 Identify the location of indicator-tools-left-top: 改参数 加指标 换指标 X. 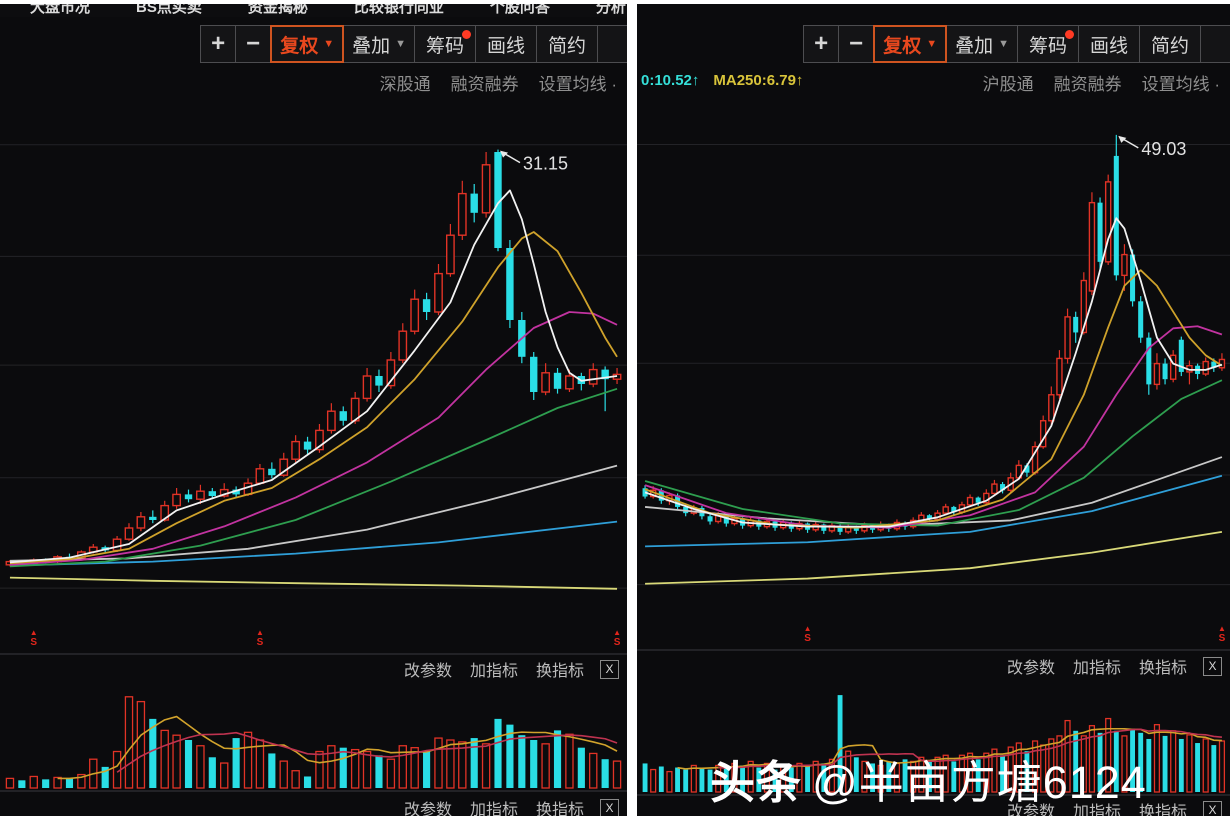
(511, 669).